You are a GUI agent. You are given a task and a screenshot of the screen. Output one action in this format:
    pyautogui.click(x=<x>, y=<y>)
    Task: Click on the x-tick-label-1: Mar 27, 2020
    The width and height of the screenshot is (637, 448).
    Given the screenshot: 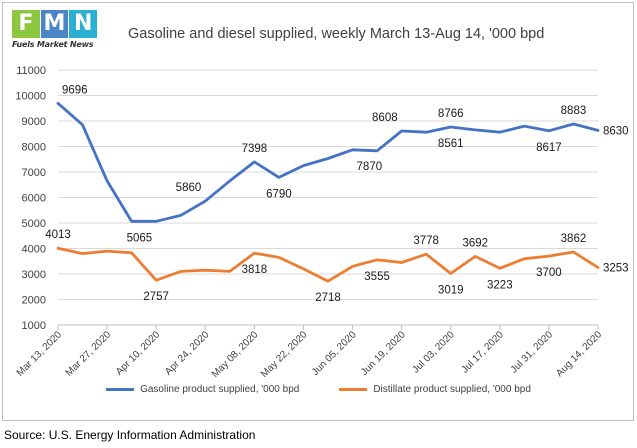 What is the action you would take?
    pyautogui.click(x=89, y=354)
    